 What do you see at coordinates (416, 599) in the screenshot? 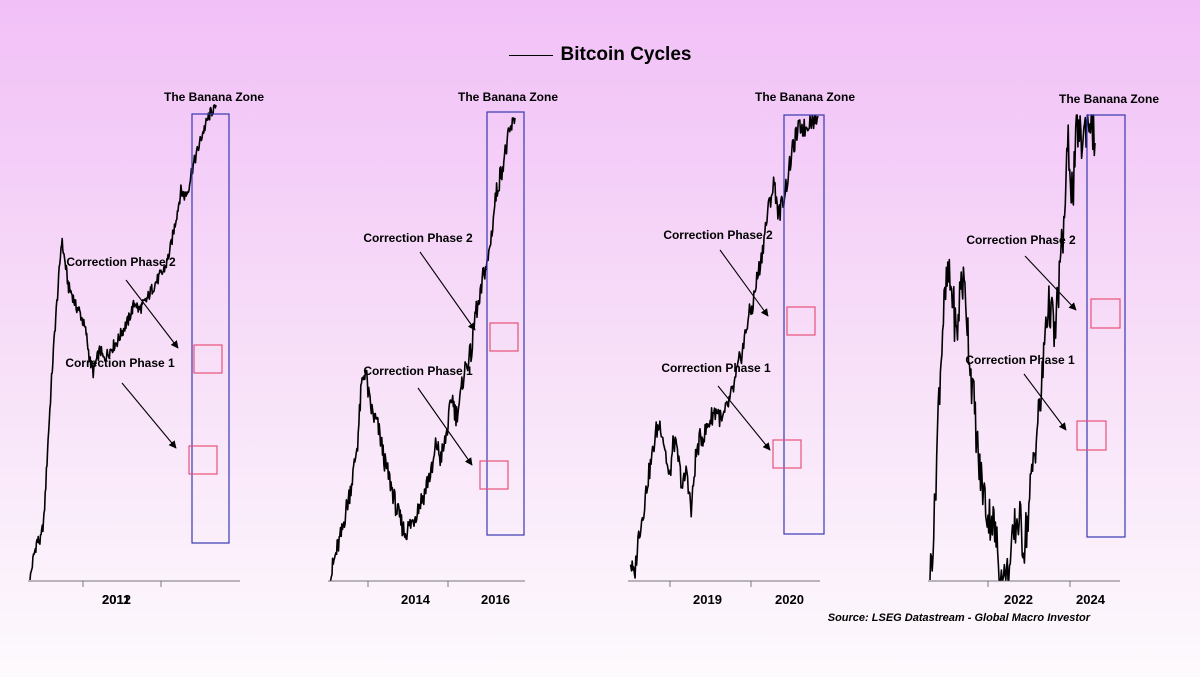
I see `x-tick-label: 2014` at bounding box center [416, 599].